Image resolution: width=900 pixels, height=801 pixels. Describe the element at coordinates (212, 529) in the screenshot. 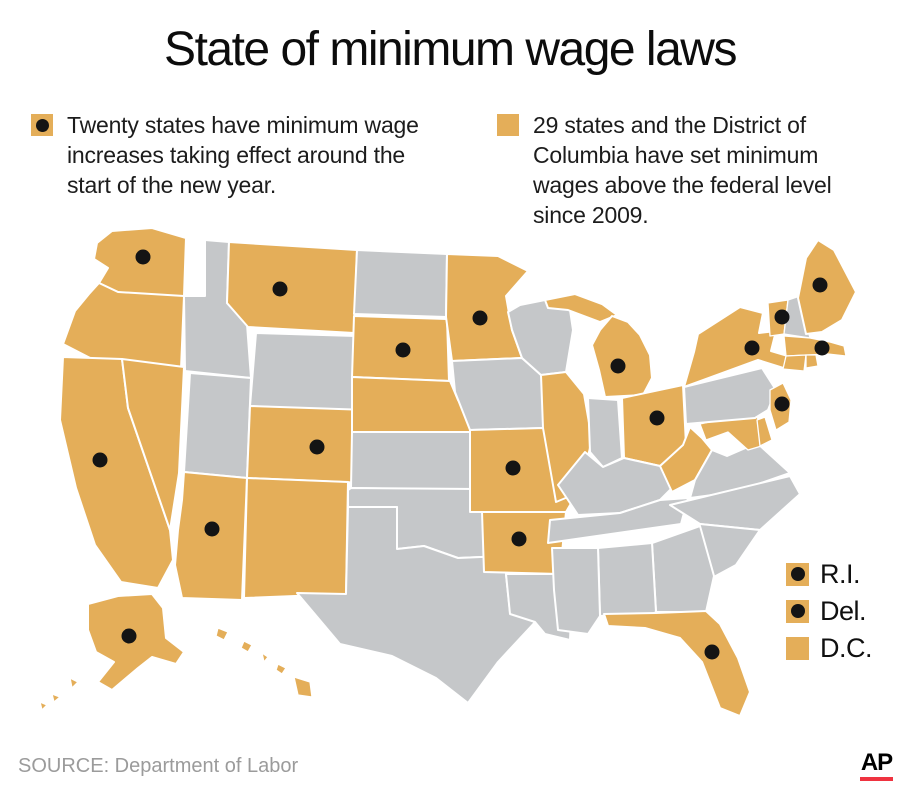

I see `increase-dot-az` at that location.